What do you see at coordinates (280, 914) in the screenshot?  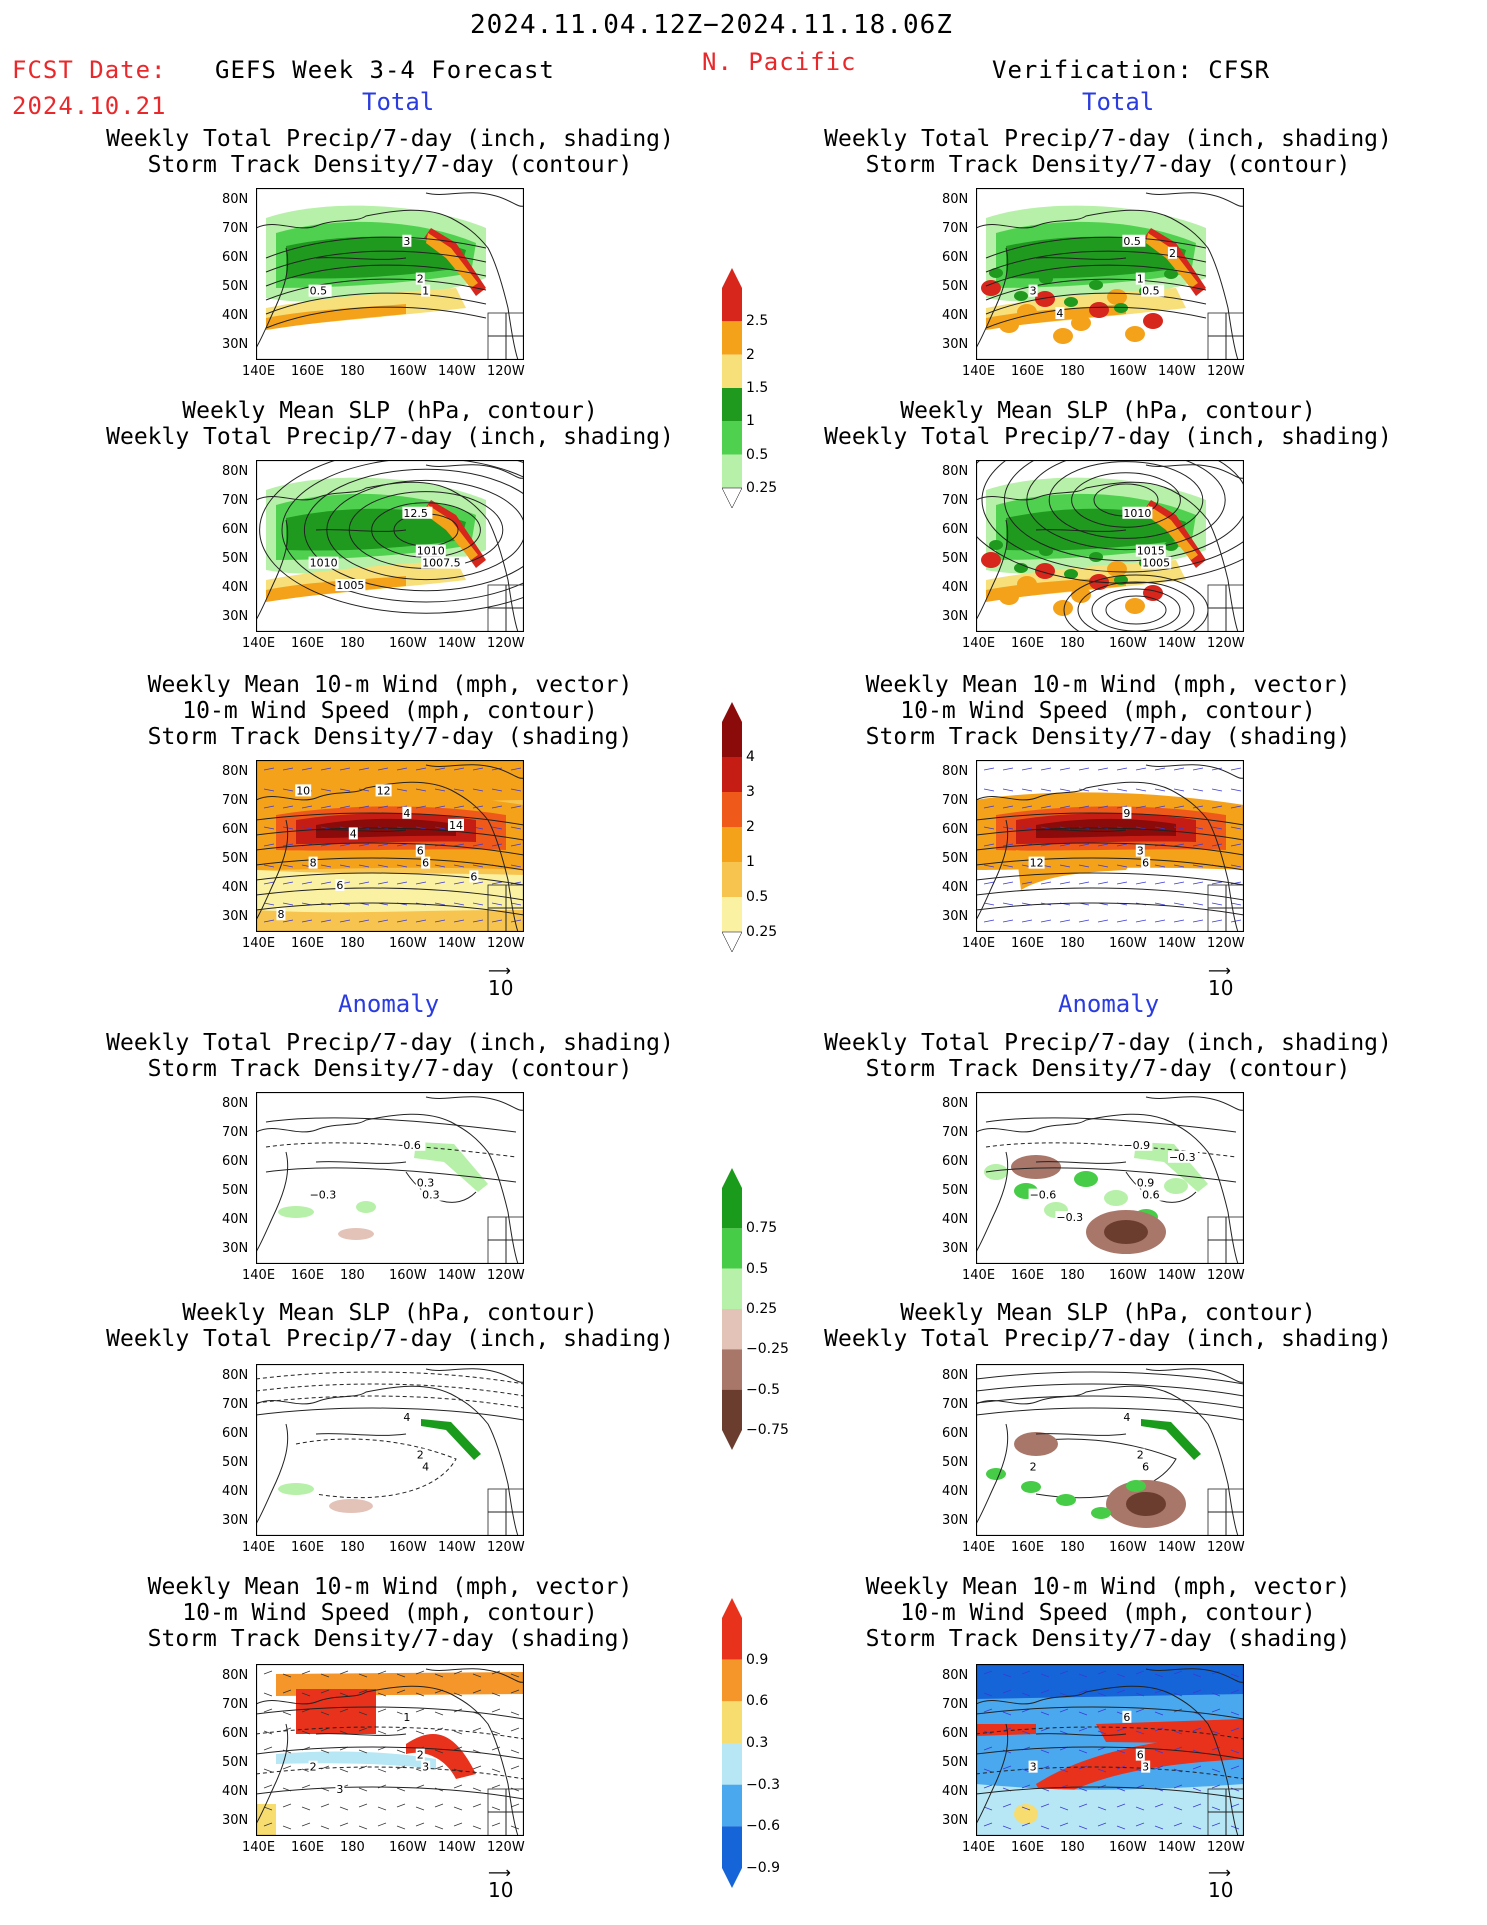 I see `contour-label: 8` at bounding box center [280, 914].